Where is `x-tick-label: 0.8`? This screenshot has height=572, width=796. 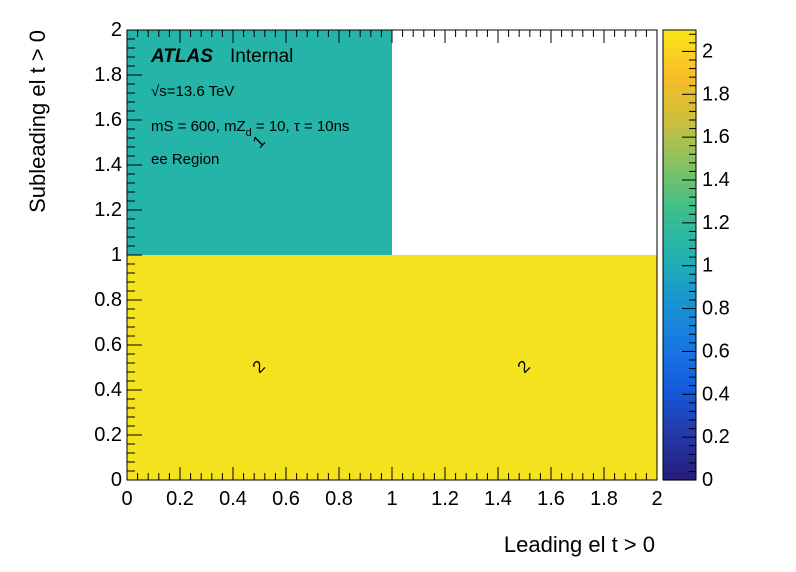 x-tick-label: 0.8 is located at coordinates (339, 499).